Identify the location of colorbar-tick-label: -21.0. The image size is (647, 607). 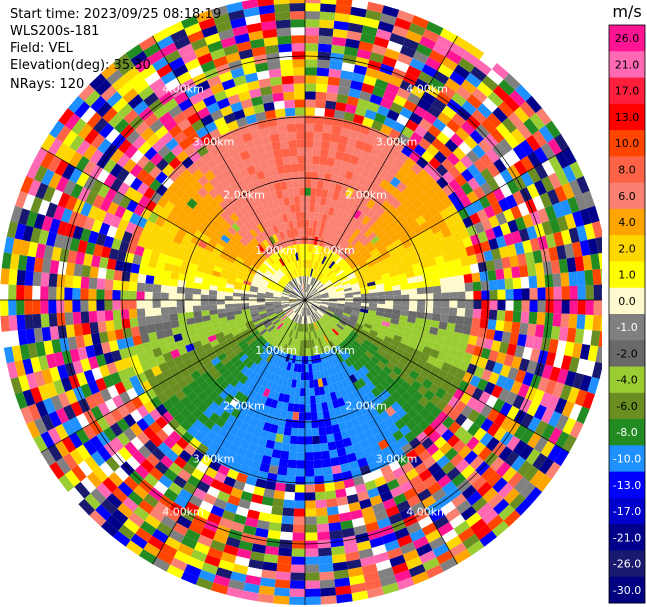
(627, 537).